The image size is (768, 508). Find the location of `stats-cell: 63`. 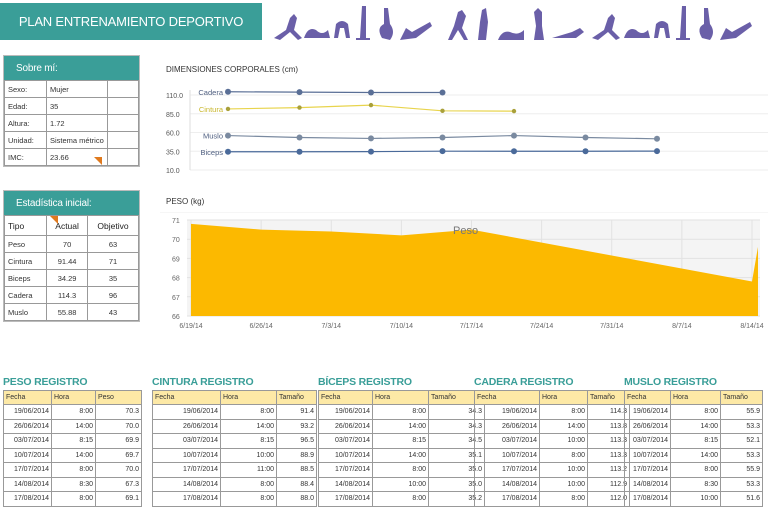

stats-cell: 63 is located at coordinates (113, 244).